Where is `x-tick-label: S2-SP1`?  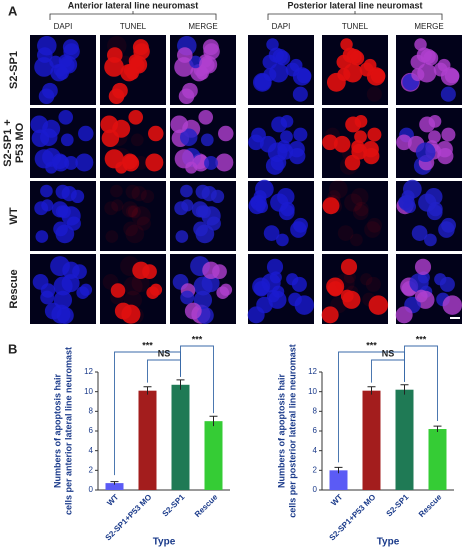 x-tick-label: S2-SP1 is located at coordinates (174, 505).